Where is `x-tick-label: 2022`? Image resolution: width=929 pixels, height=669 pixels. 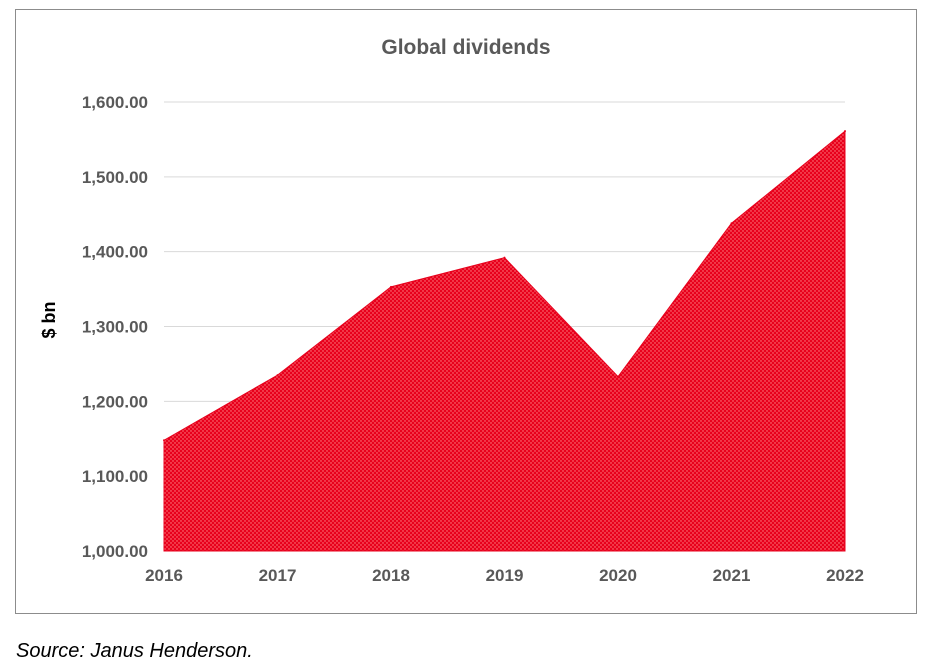 x-tick-label: 2022 is located at coordinates (845, 575).